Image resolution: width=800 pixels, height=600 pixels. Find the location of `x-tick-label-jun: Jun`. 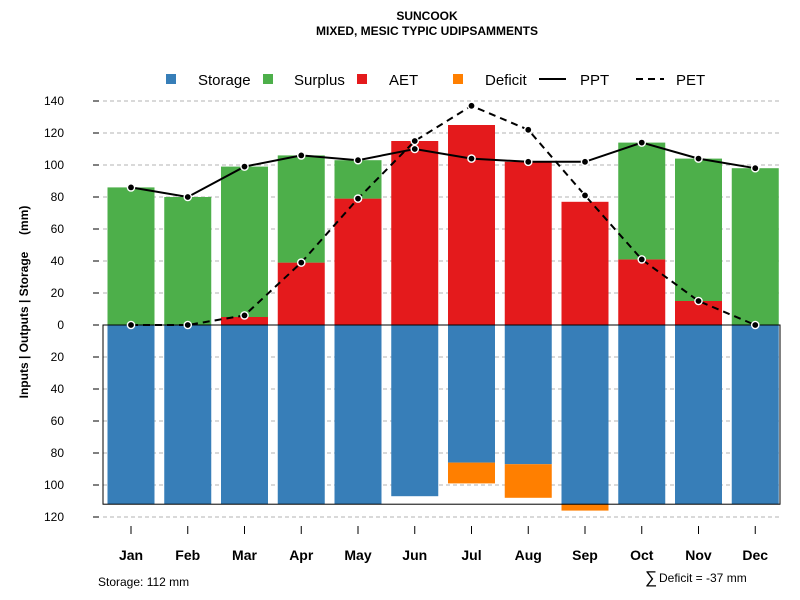

x-tick-label-jun: Jun is located at coordinates (414, 555).